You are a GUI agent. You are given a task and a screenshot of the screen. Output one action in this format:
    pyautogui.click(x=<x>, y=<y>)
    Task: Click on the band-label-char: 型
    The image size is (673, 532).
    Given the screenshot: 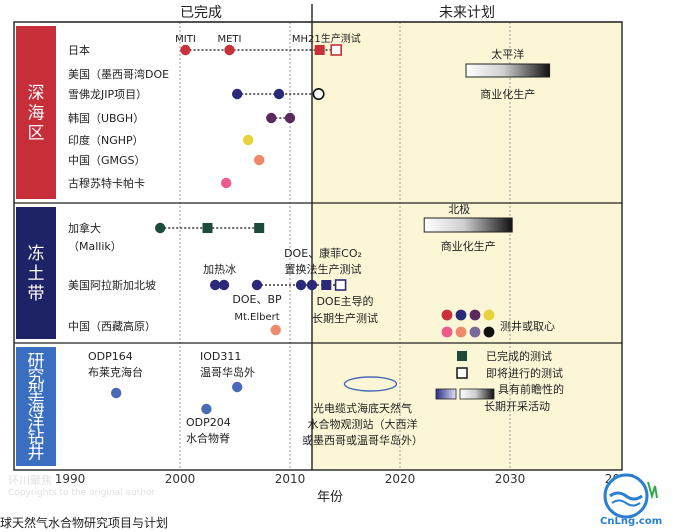 What is the action you would take?
    pyautogui.click(x=36, y=392)
    